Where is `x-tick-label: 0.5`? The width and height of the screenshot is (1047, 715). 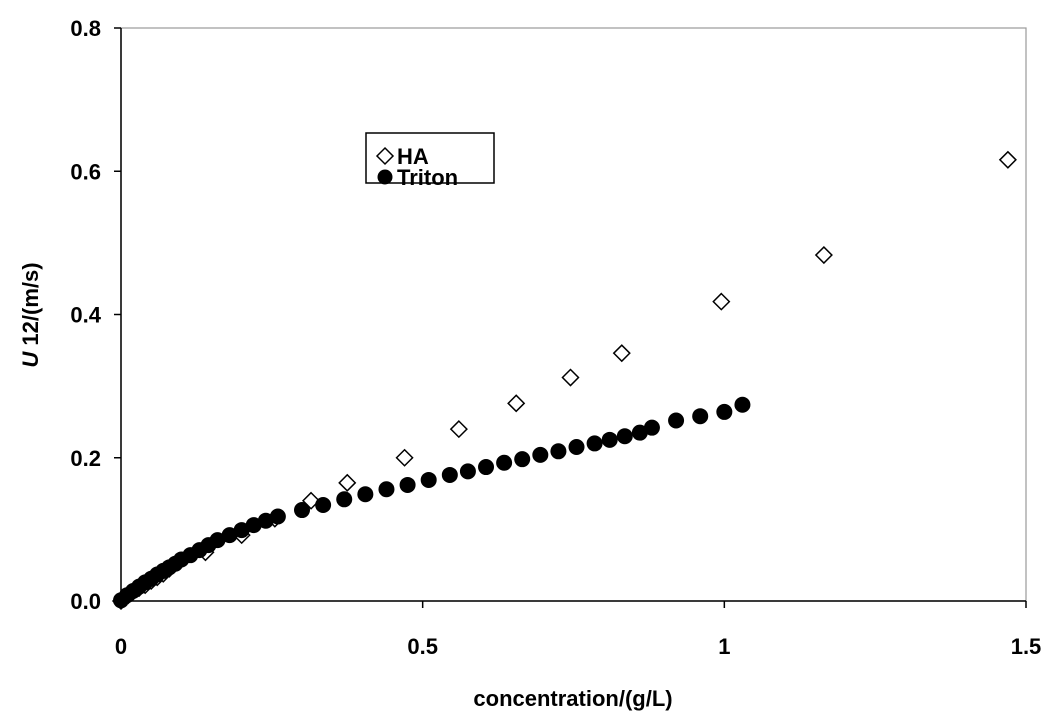 x-tick-label: 0.5 is located at coordinates (422, 646).